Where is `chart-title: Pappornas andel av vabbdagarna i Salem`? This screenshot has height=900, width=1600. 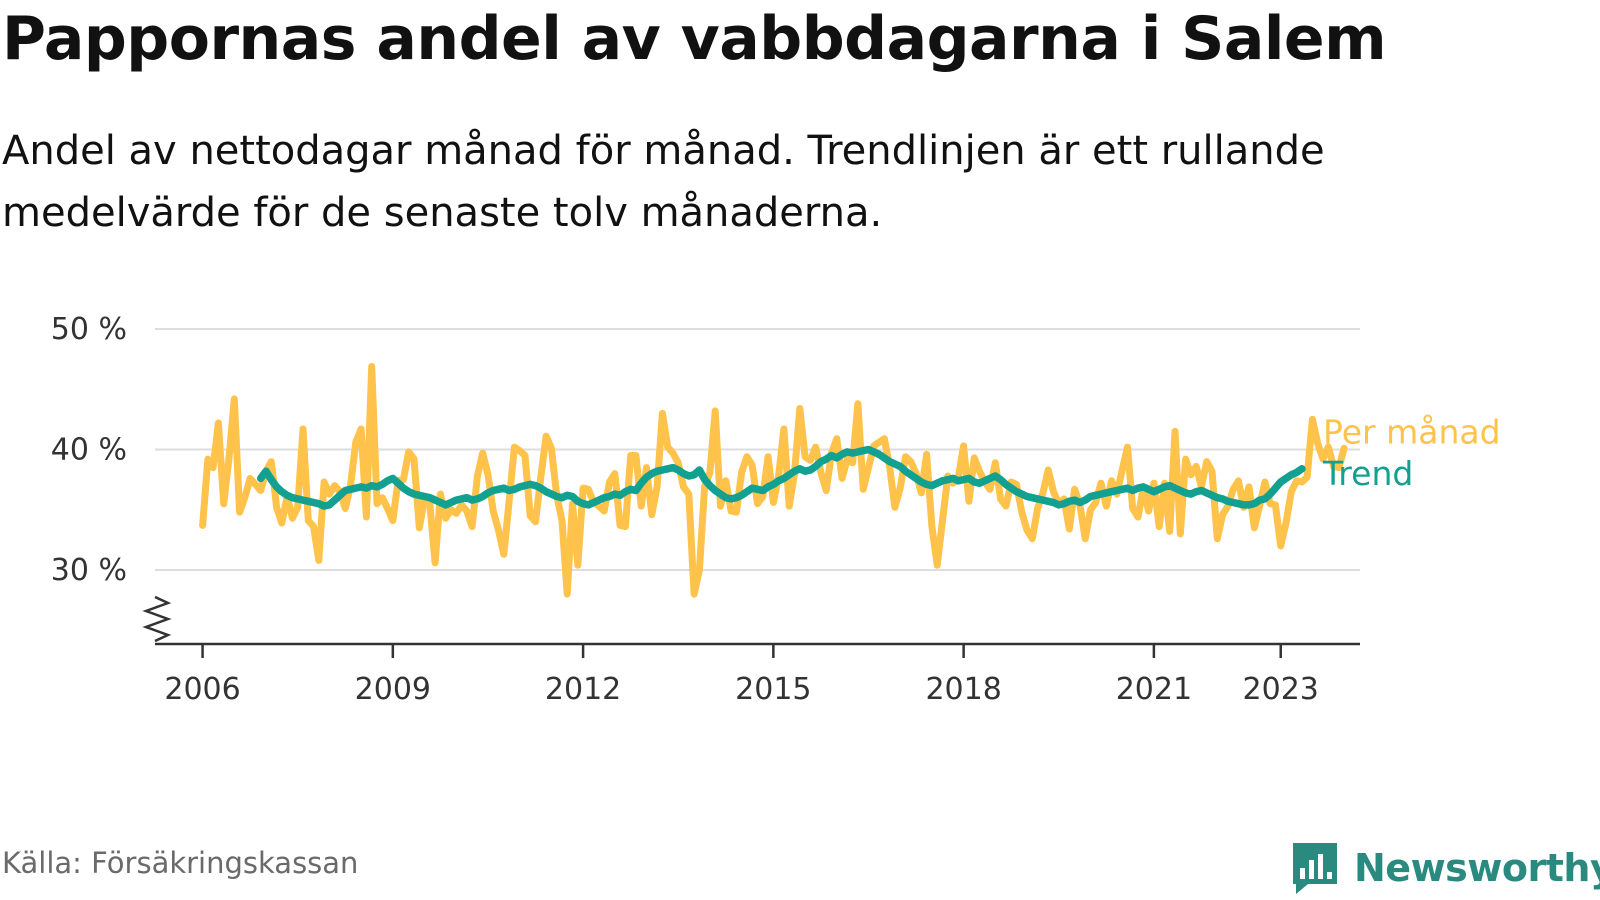
chart-title: Pappornas andel av vabbdagarna i Salem is located at coordinates (694, 39).